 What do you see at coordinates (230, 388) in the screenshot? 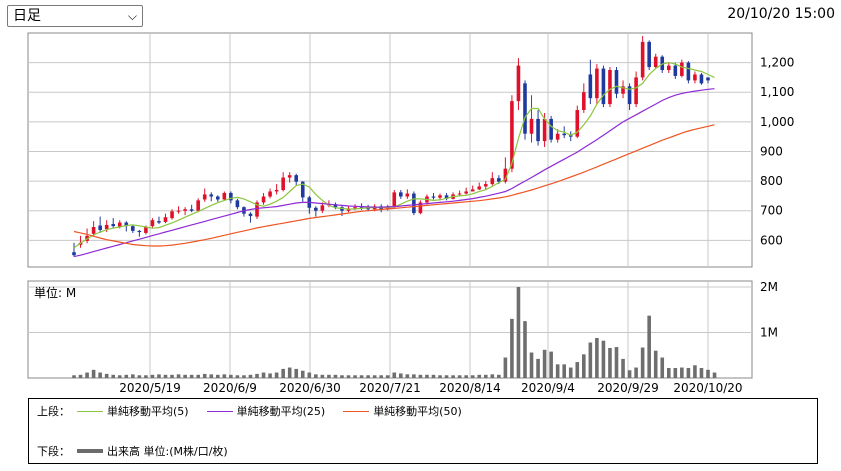
I see `date-tick-label: 2020/6/9` at bounding box center [230, 388].